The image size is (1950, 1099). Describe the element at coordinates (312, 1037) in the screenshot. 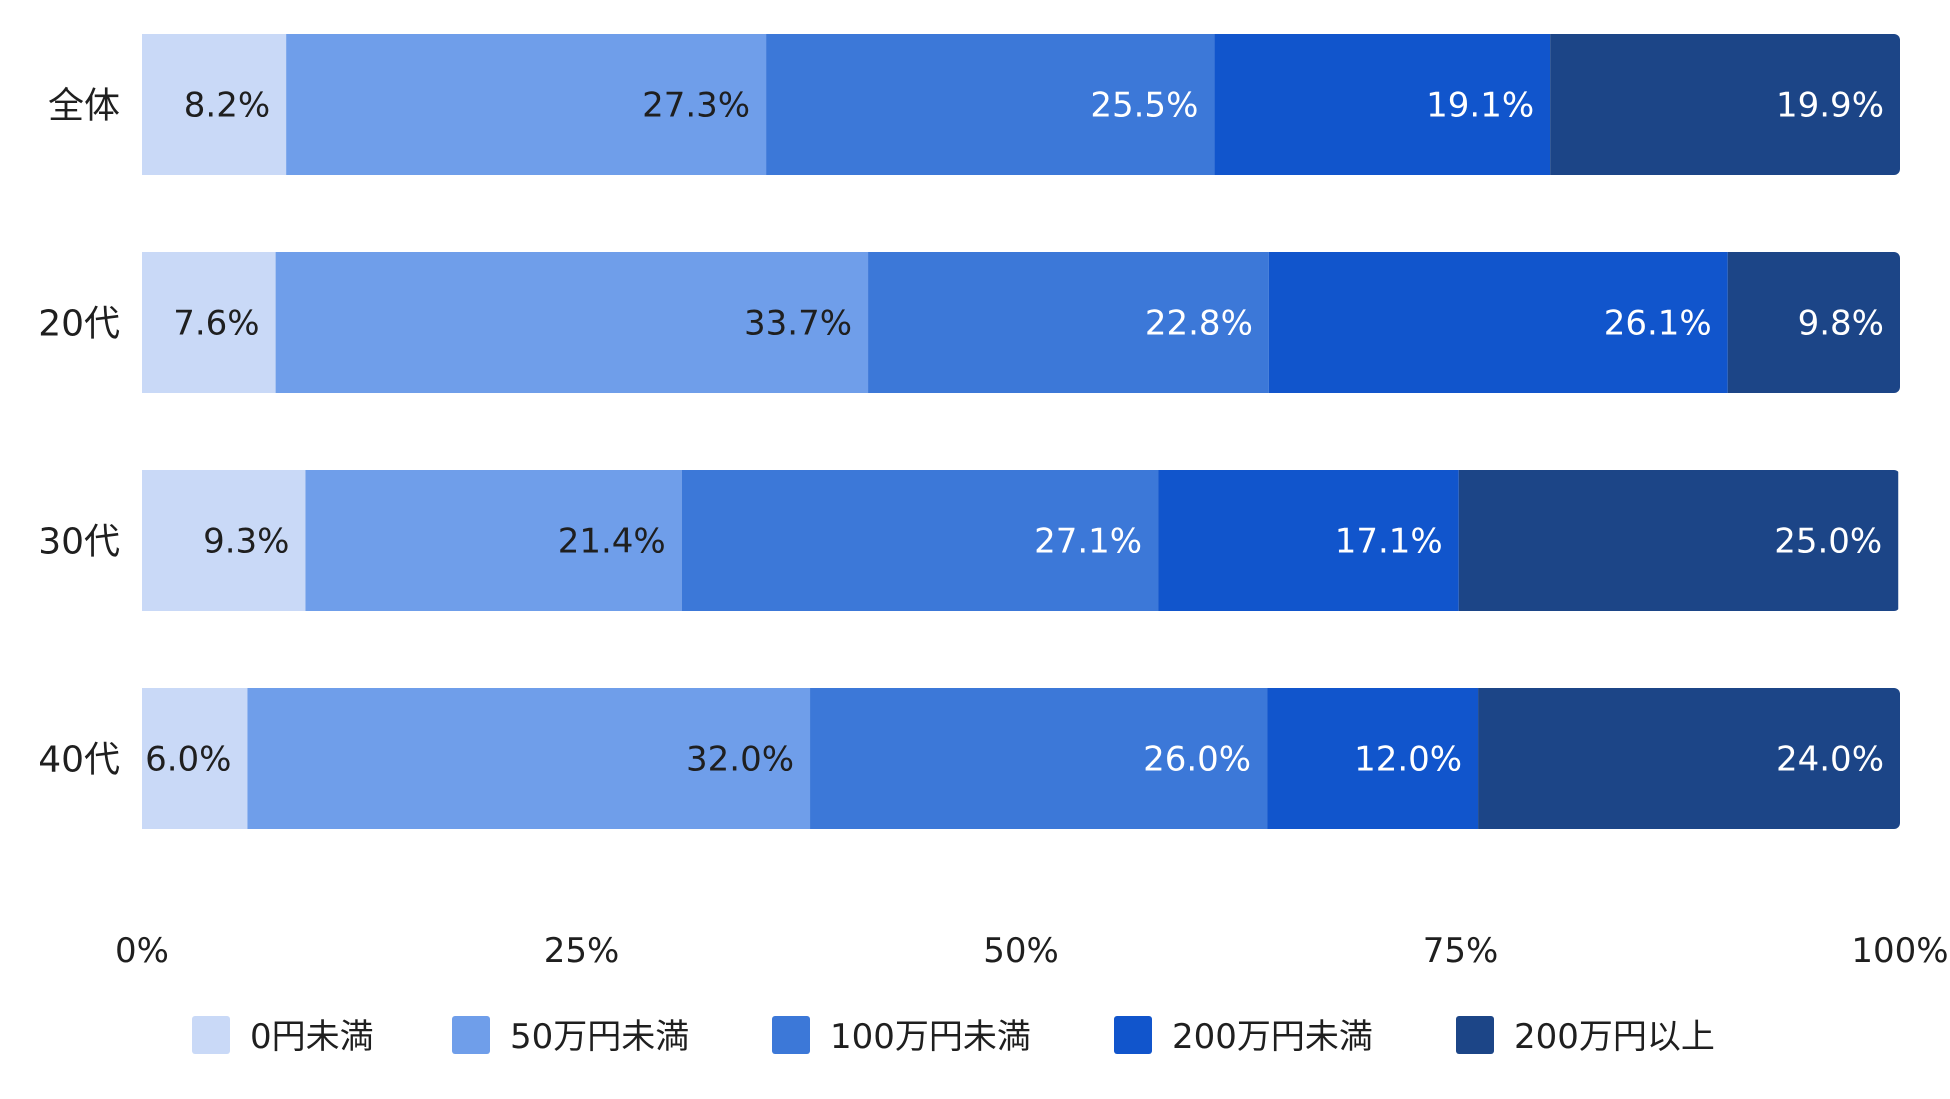

I see `legend-label-0: 0円未満` at that location.